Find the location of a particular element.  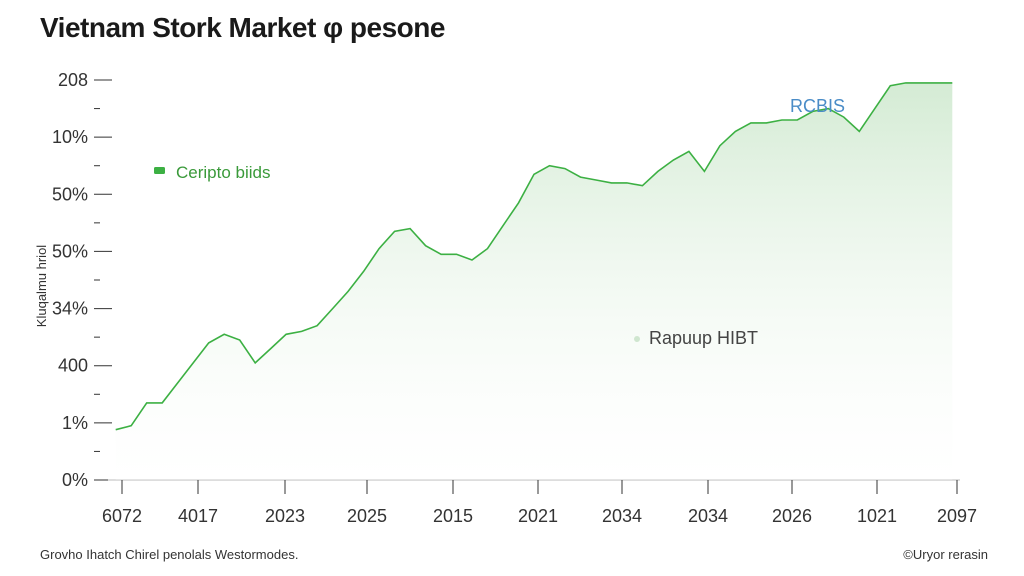

x-tick-label: 2015 is located at coordinates (453, 516).